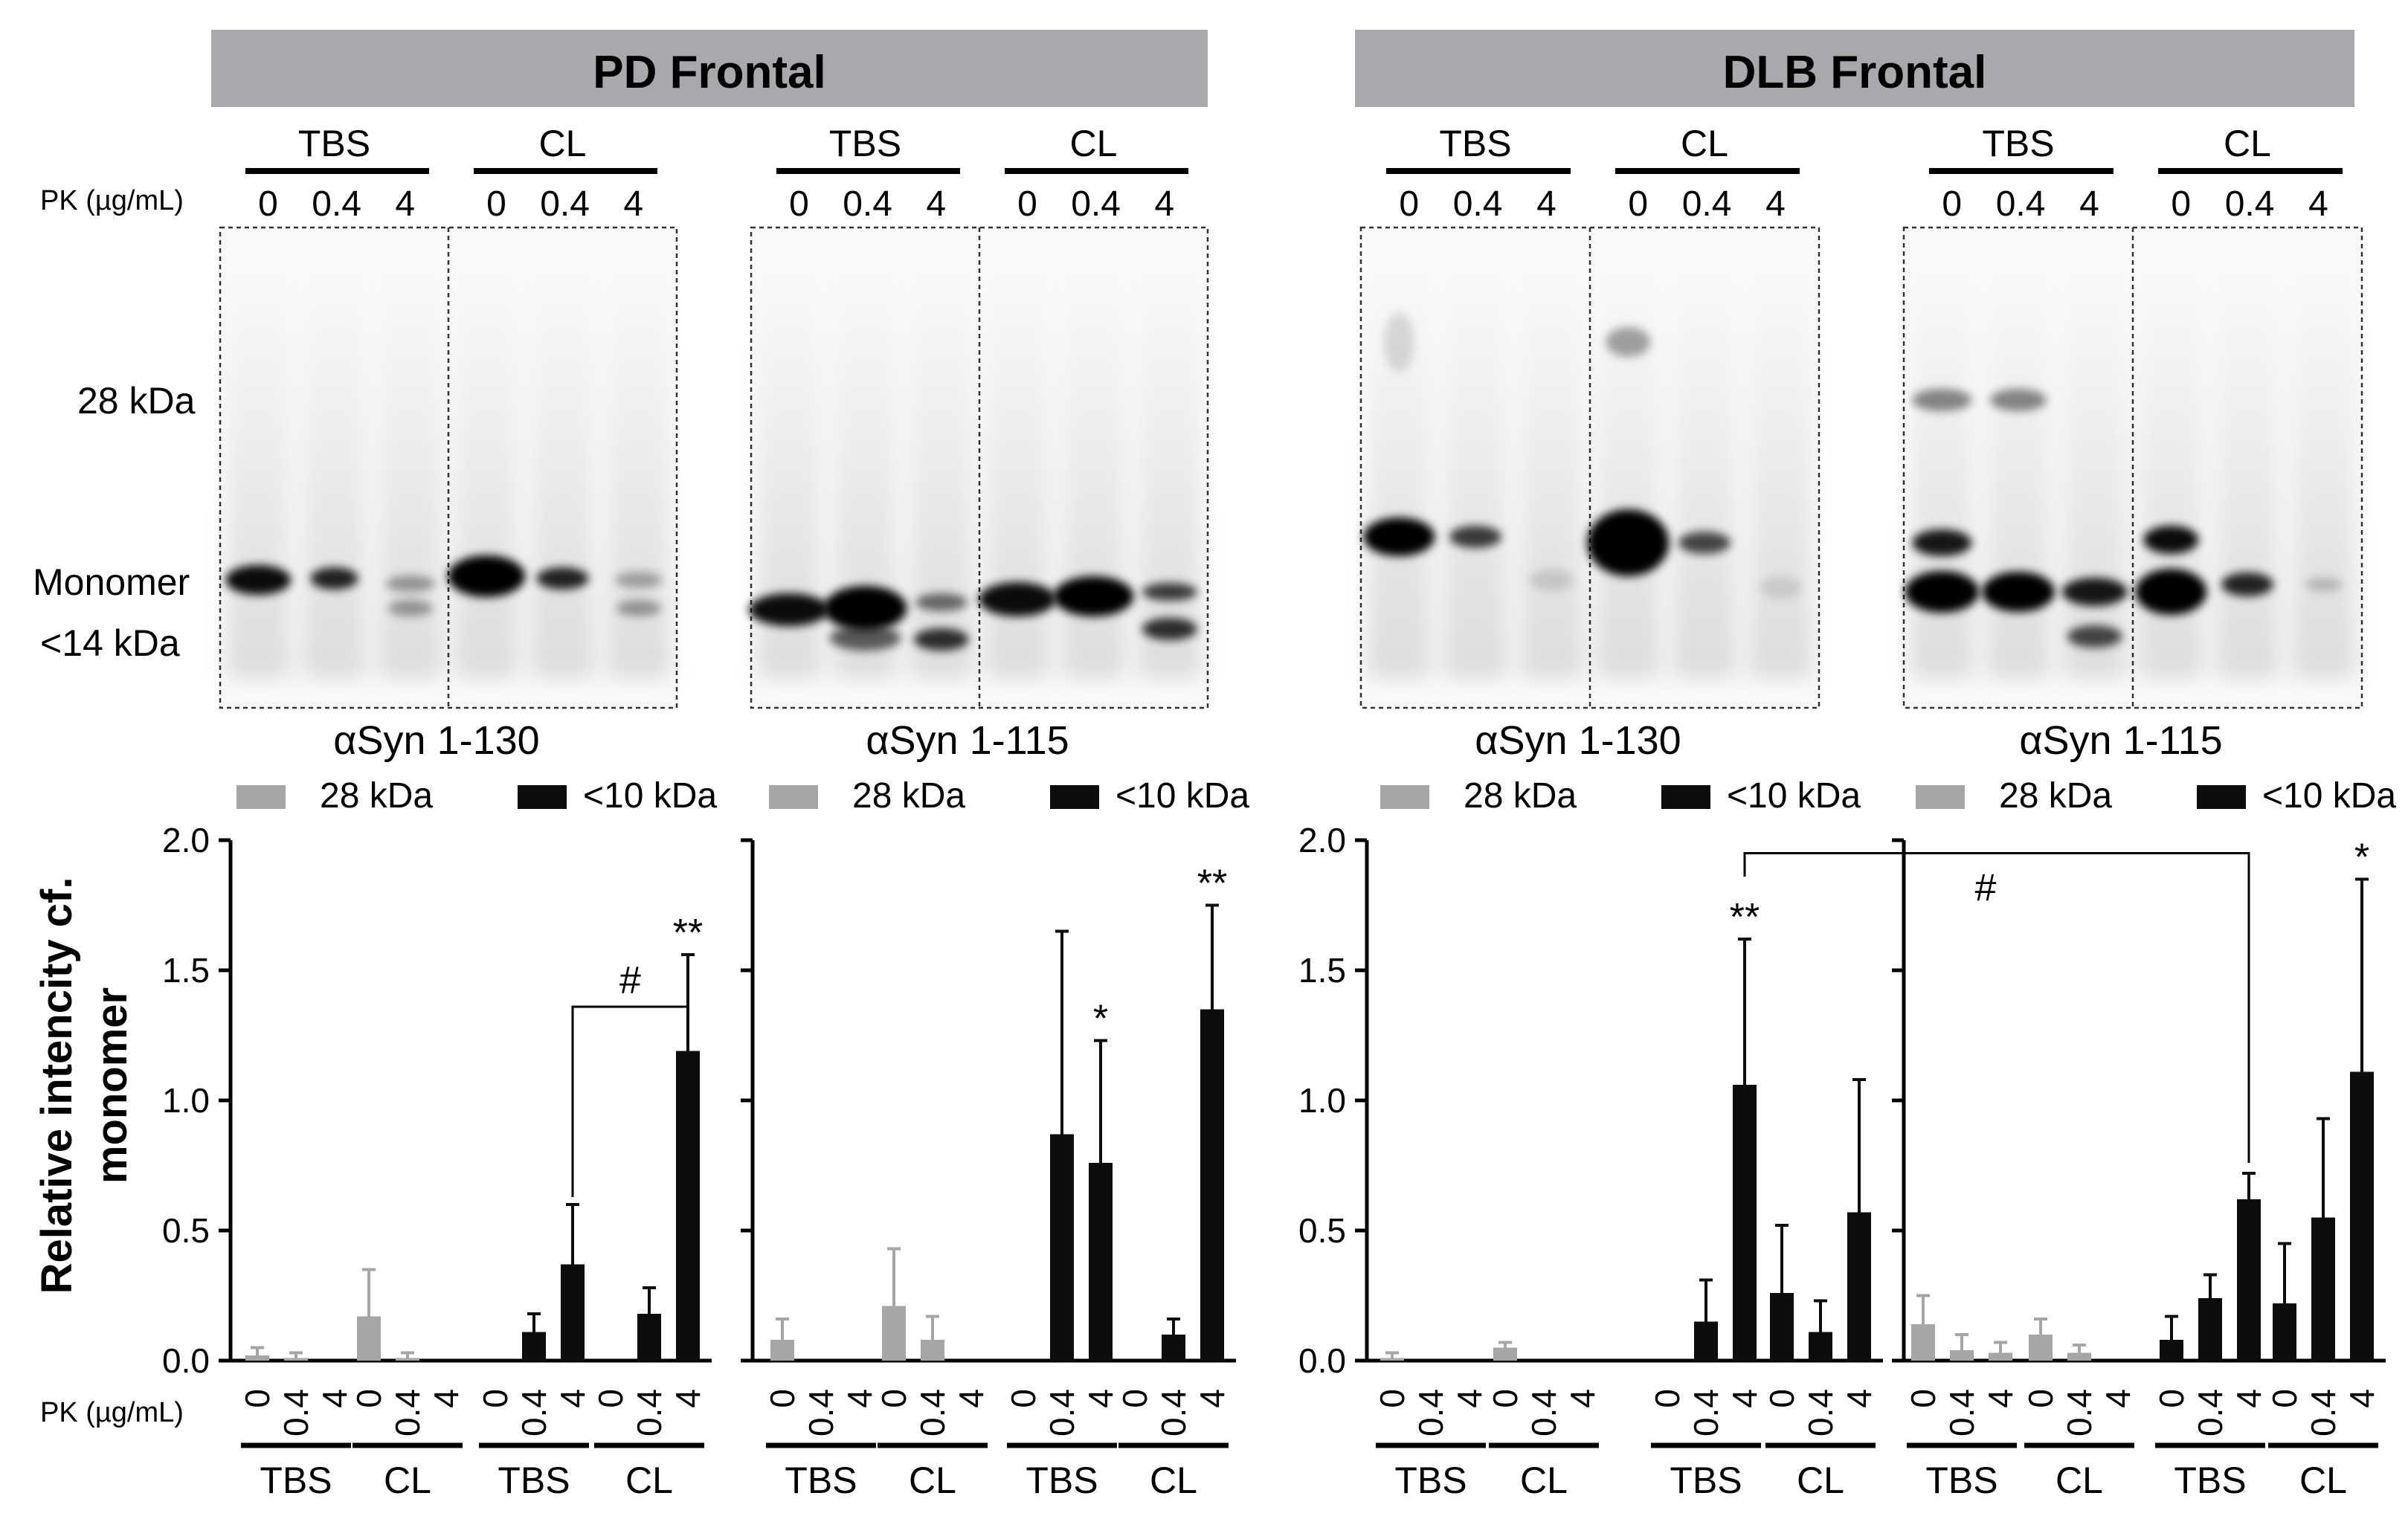 This screenshot has height=1519, width=2408. What do you see at coordinates (436, 741) in the screenshot?
I see `blot-antibody-label: αSyn 1-130` at bounding box center [436, 741].